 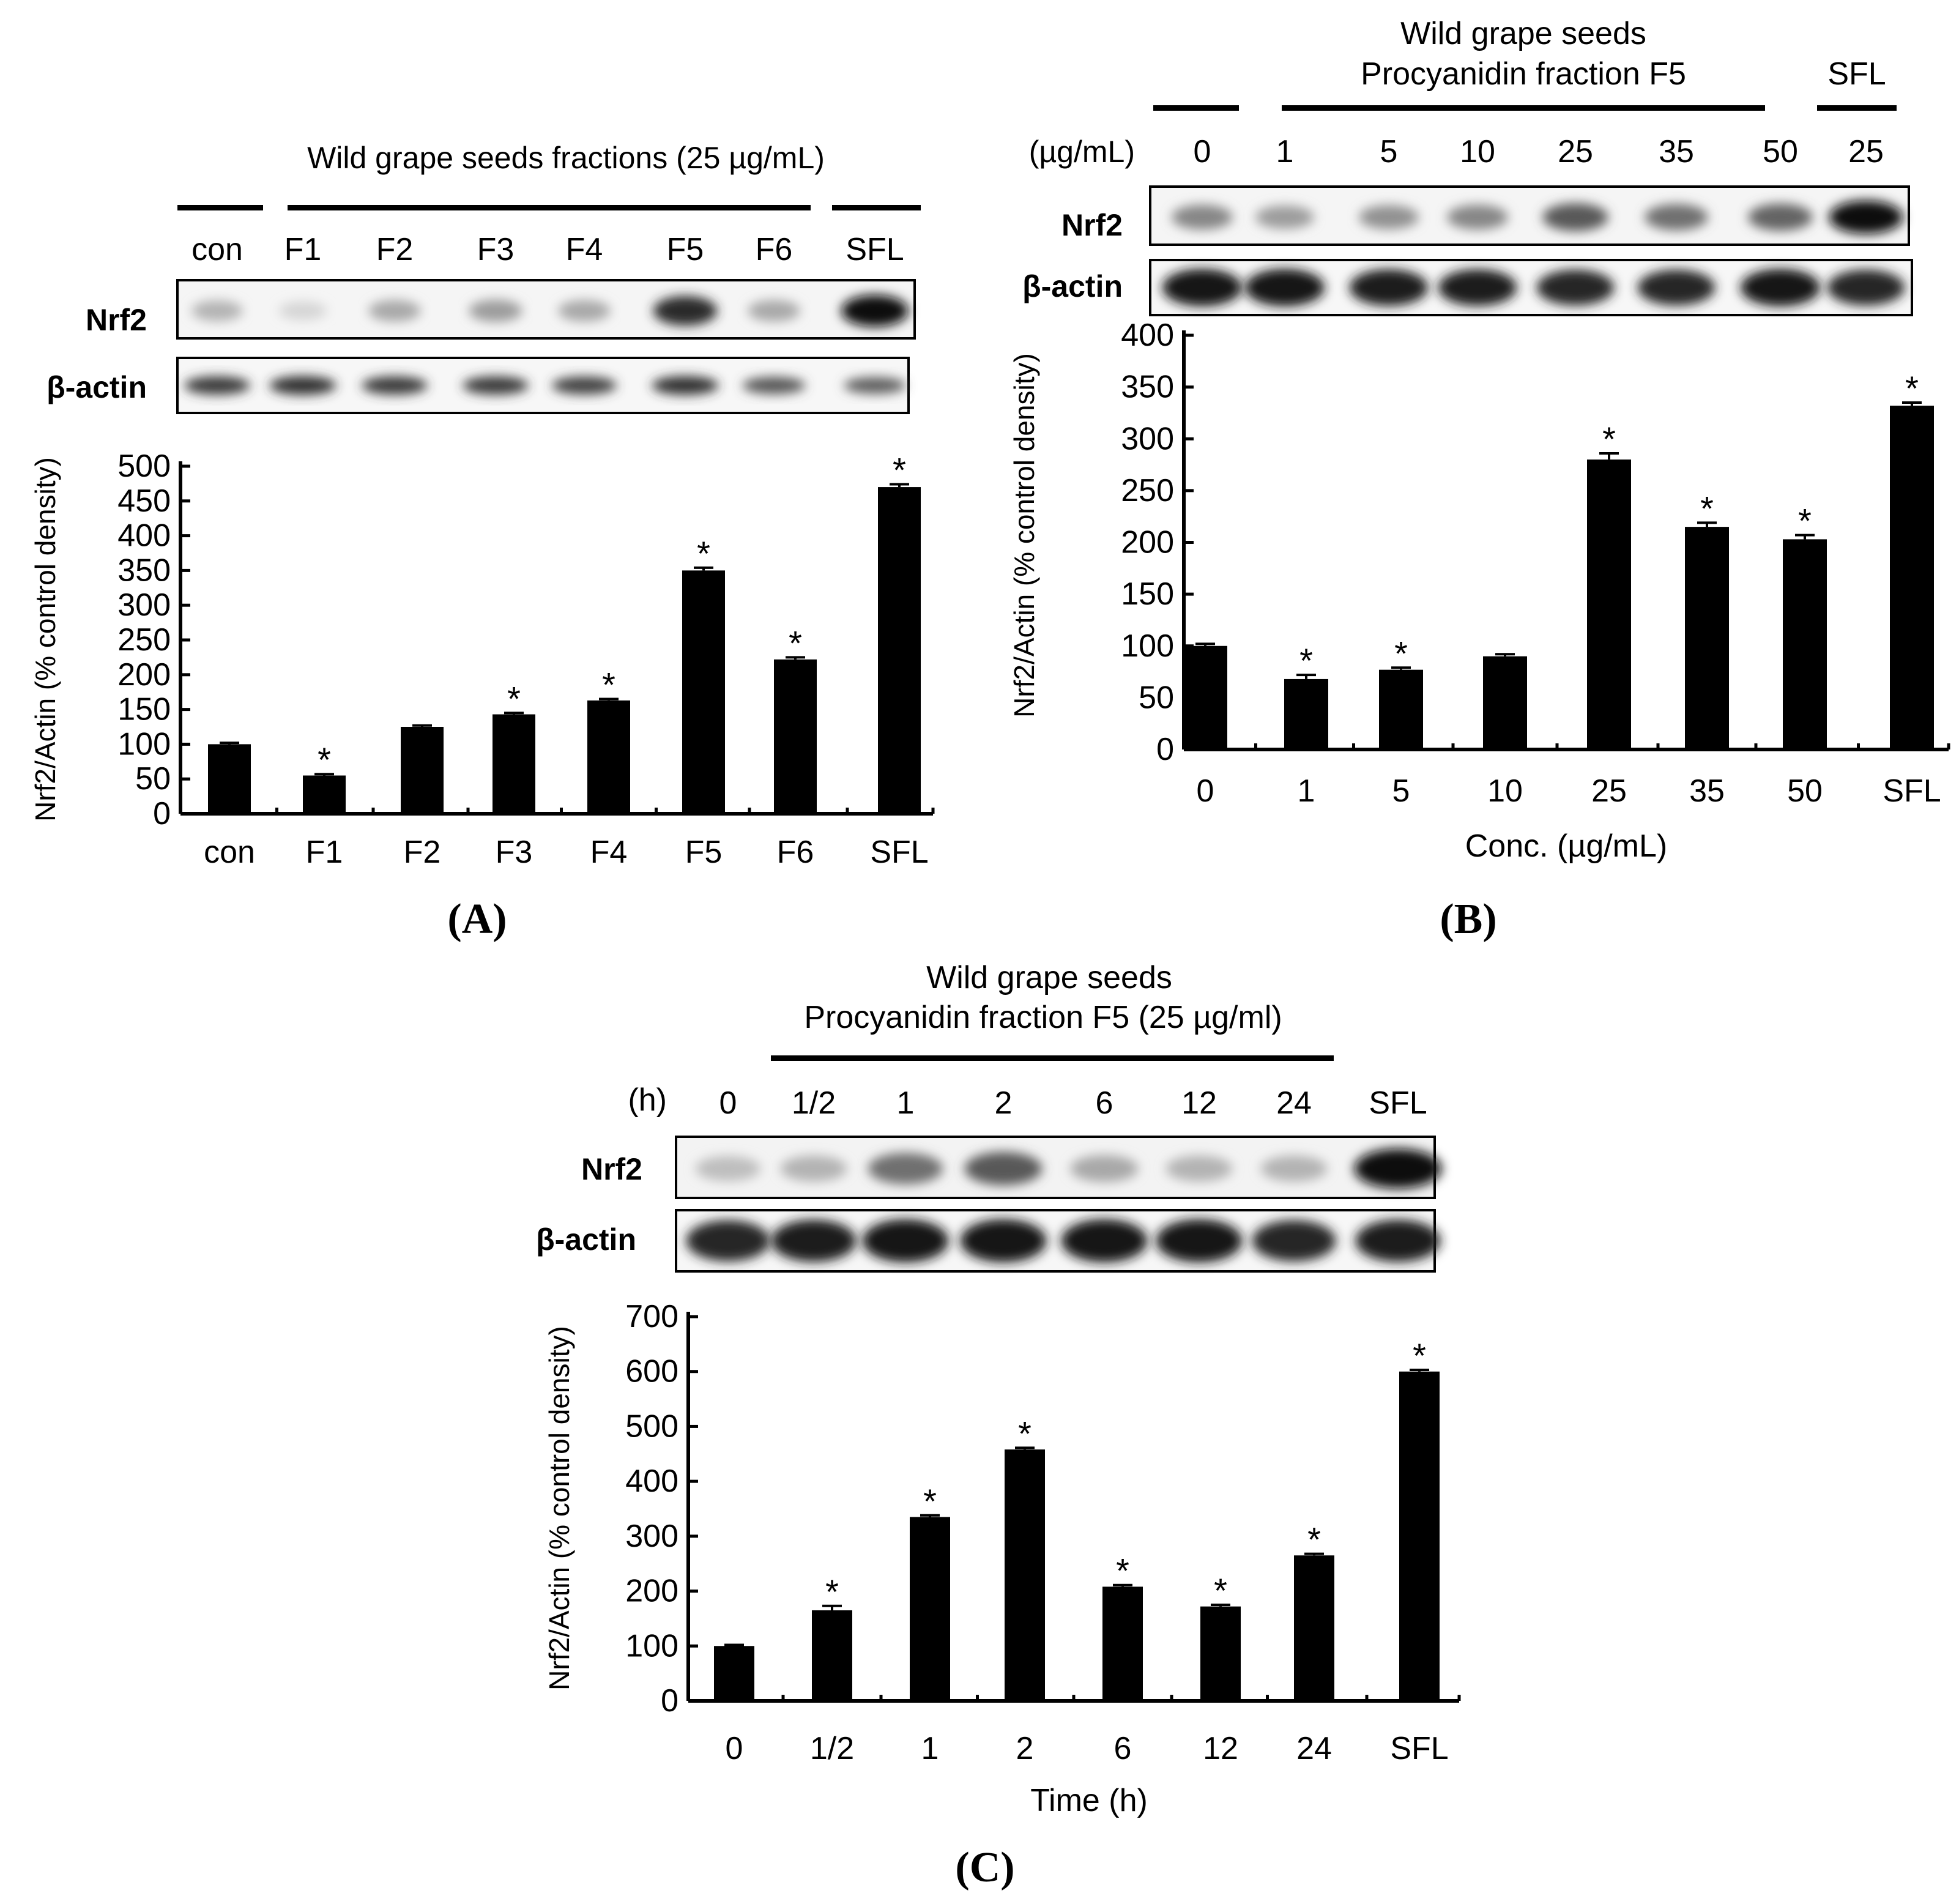 I want to click on blot-c-header-line-1: Wild grape seeds, so click(x=1049, y=977).